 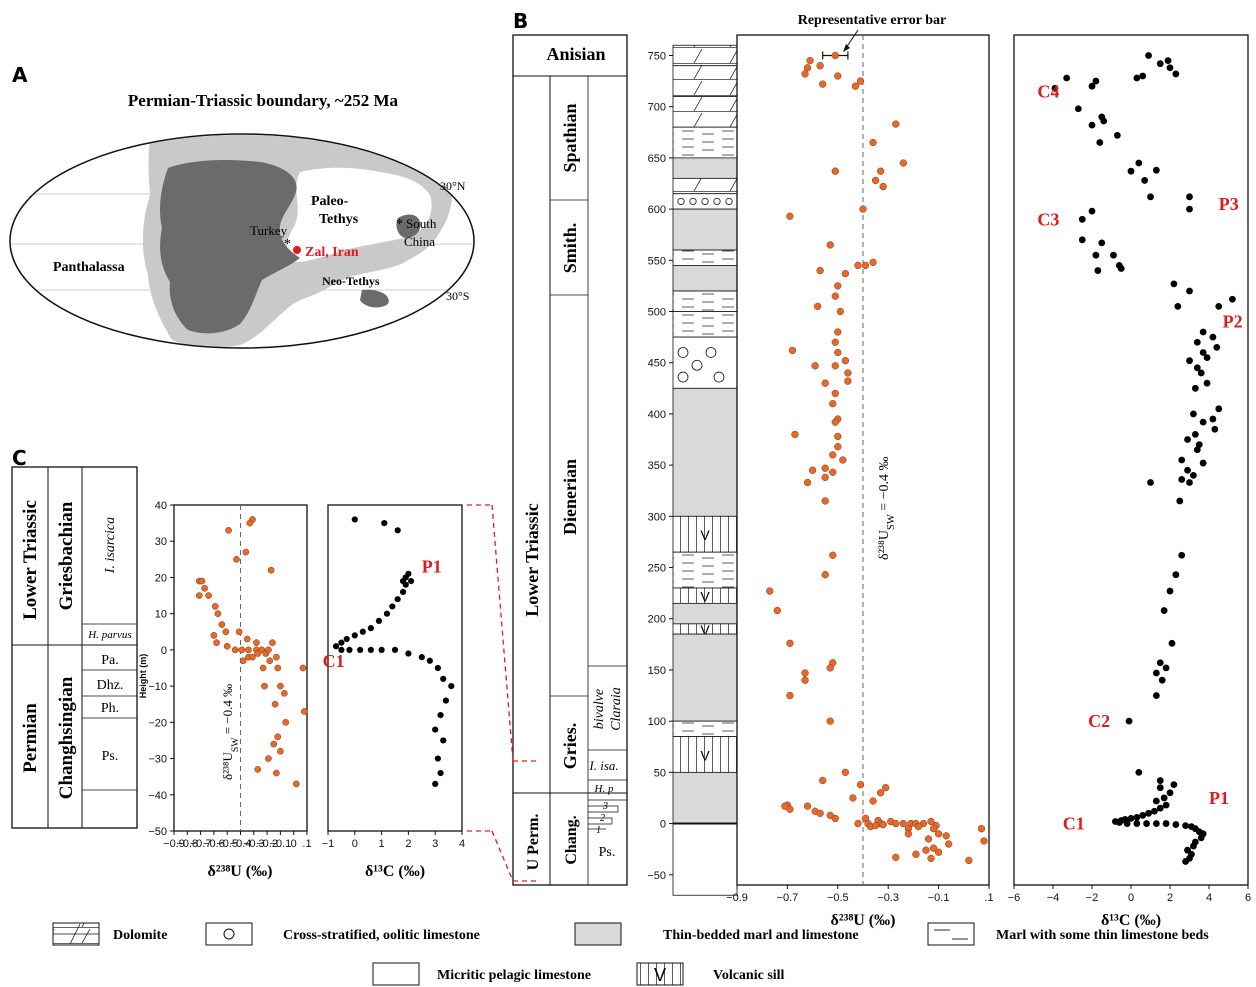 I want to click on height-tick-label: 100, so click(x=657, y=722).